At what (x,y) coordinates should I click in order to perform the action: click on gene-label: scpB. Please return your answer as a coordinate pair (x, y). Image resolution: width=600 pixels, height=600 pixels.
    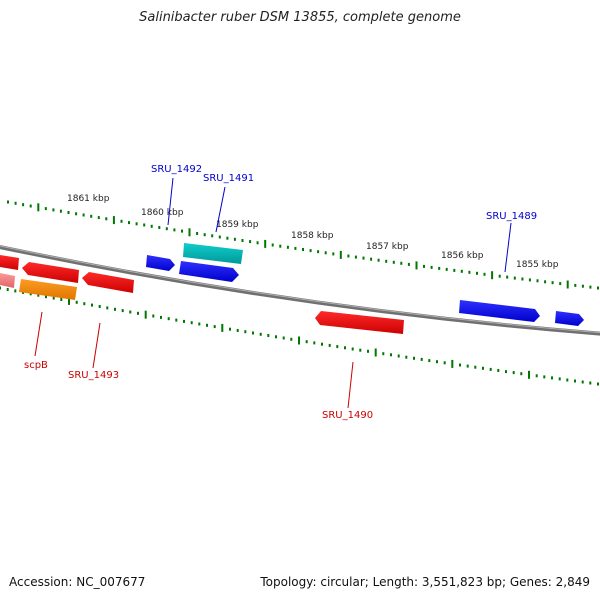
    Looking at the image, I should click on (36, 365).